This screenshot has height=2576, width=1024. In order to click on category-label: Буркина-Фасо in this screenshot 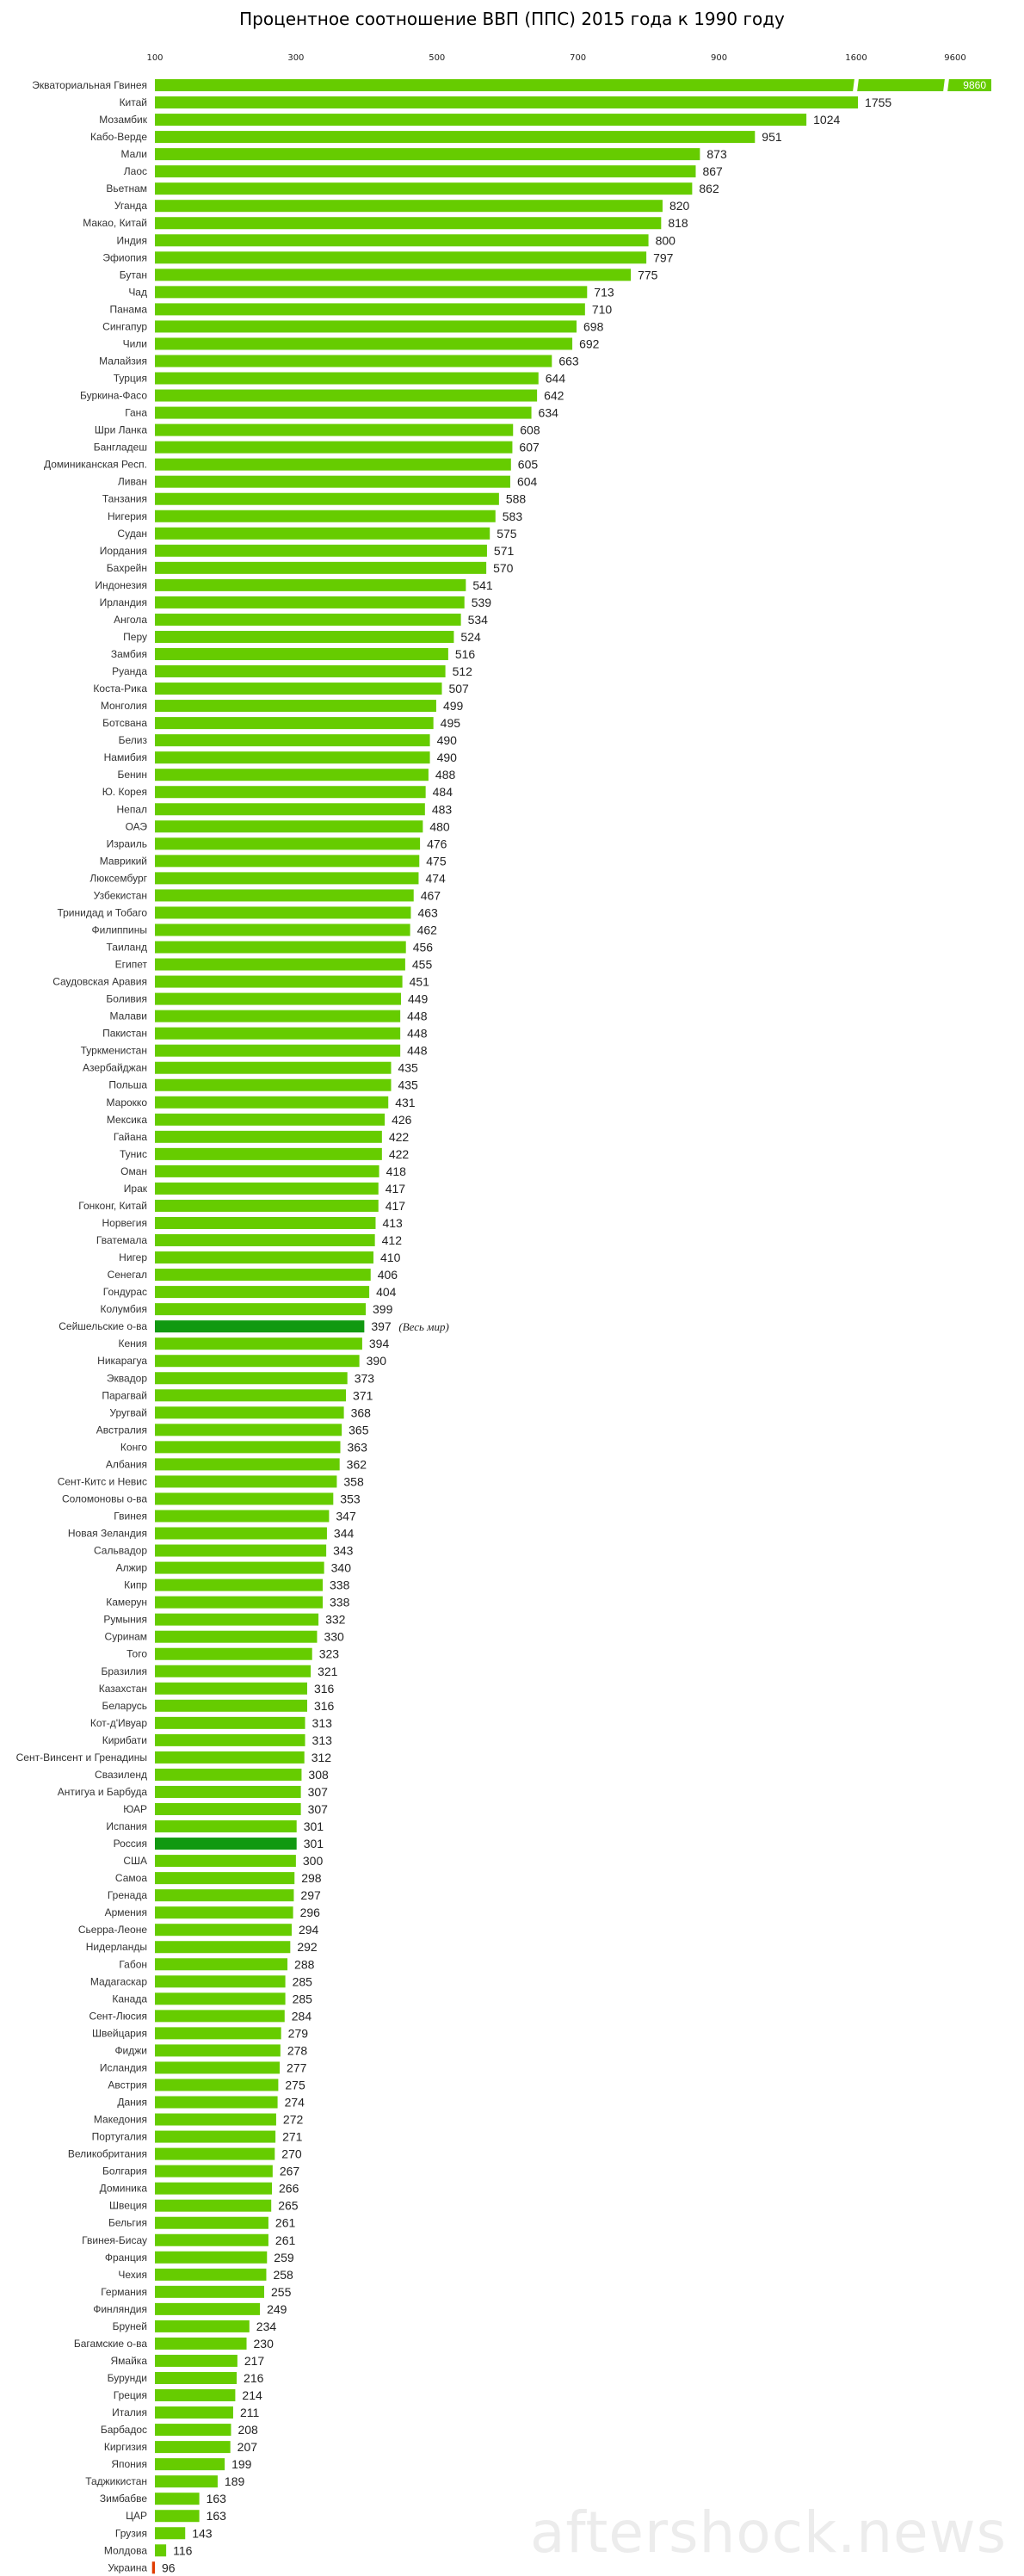, I will do `click(113, 396)`.